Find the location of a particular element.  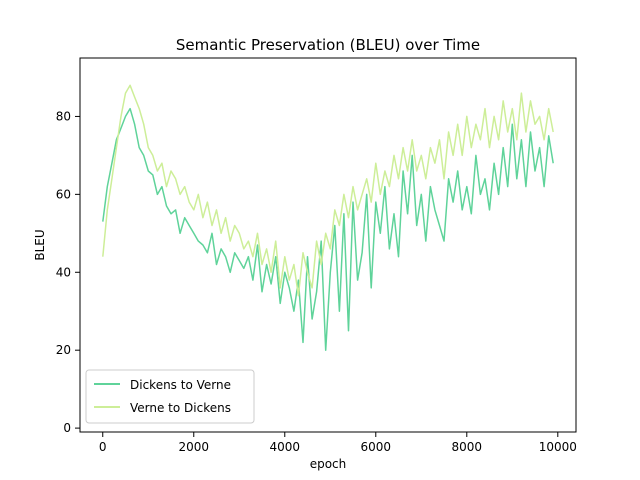

x-axis-label: epoch is located at coordinates (328, 464).